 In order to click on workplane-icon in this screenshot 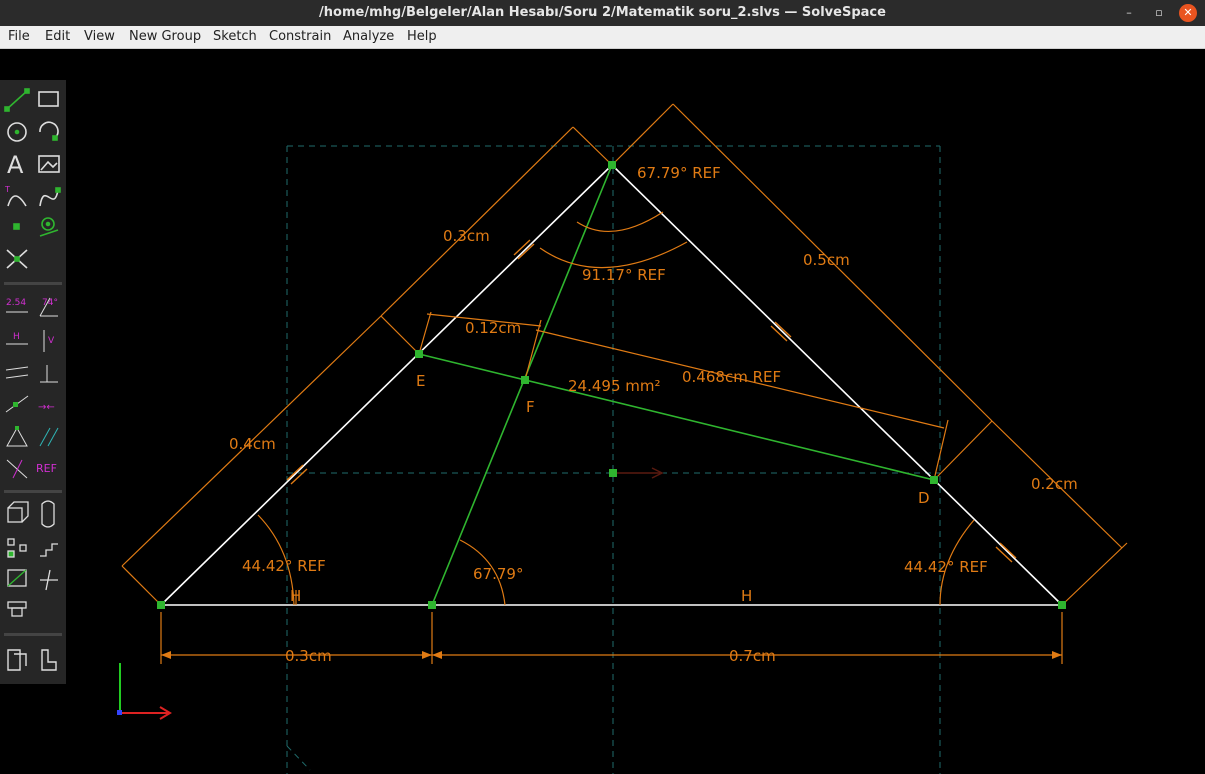, I will do `click(49, 227)`.